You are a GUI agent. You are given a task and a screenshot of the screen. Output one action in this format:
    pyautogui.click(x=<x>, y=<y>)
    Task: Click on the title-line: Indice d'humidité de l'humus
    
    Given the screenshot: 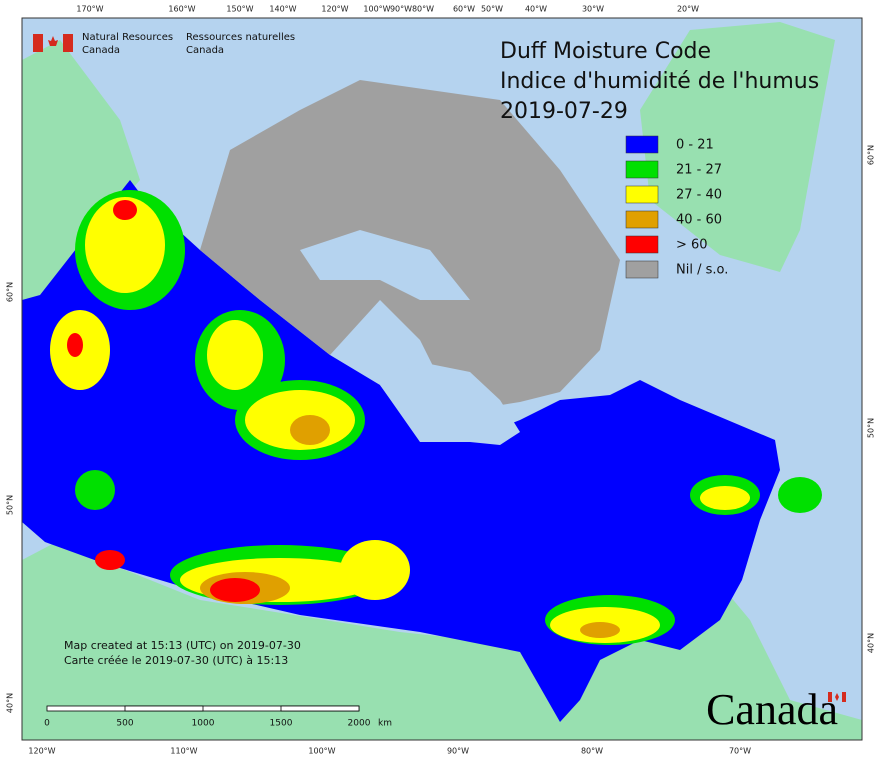 What is the action you would take?
    pyautogui.click(x=659, y=81)
    